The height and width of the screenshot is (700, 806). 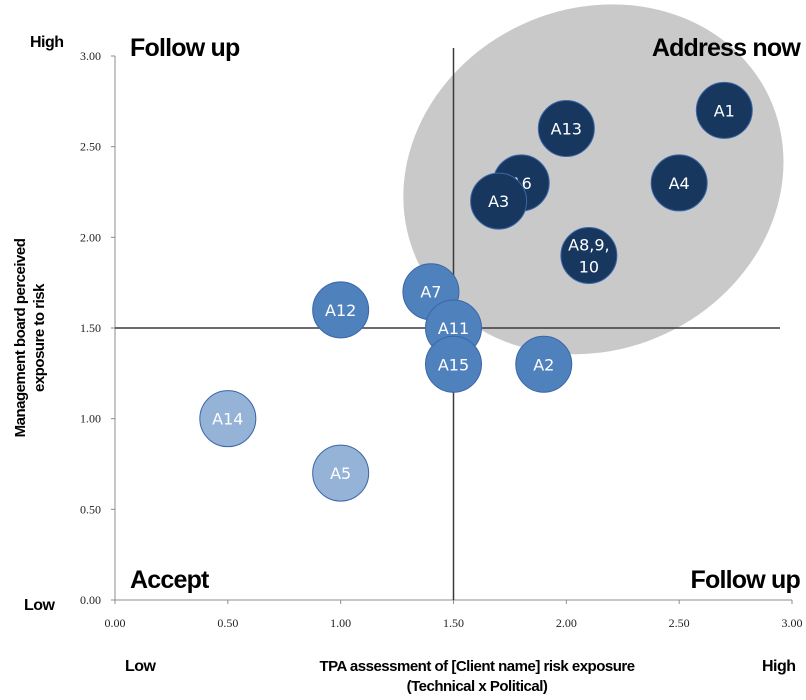 What do you see at coordinates (39, 337) in the screenshot?
I see `y-axis-title-line-2: exposure to risk` at bounding box center [39, 337].